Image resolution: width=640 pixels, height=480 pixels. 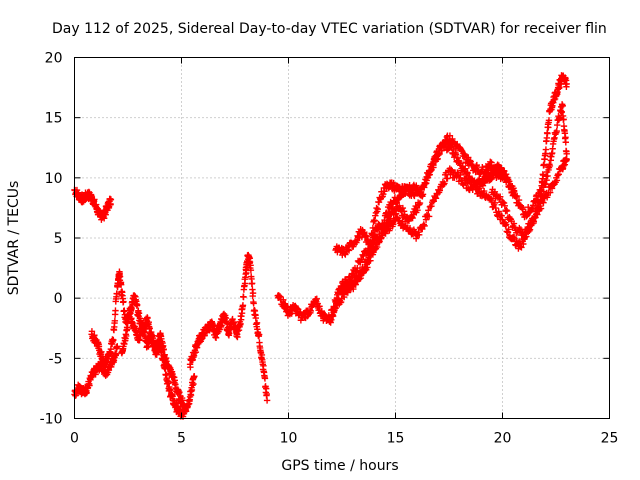 I want to click on x-axis-label: GPS time / hours, so click(x=339, y=466).